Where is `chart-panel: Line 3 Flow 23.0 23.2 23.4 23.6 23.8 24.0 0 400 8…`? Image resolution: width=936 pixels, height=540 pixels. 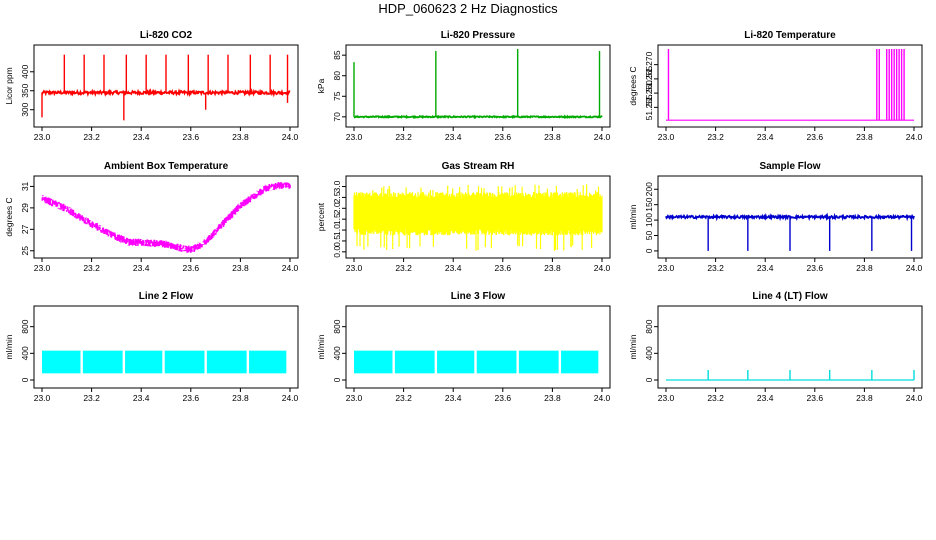
chart-panel: Line 3 Flow 23.0 23.2 23.4 23.6 23.8 24.0 0 400 8… is located at coordinates (463, 347).